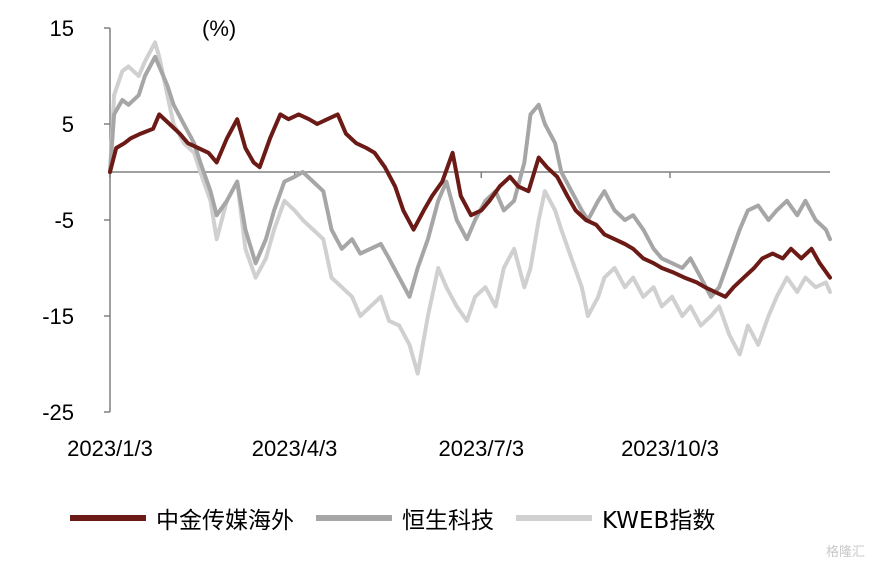 The width and height of the screenshot is (873, 566). I want to click on legend-swatch-kweb, so click(554, 518).